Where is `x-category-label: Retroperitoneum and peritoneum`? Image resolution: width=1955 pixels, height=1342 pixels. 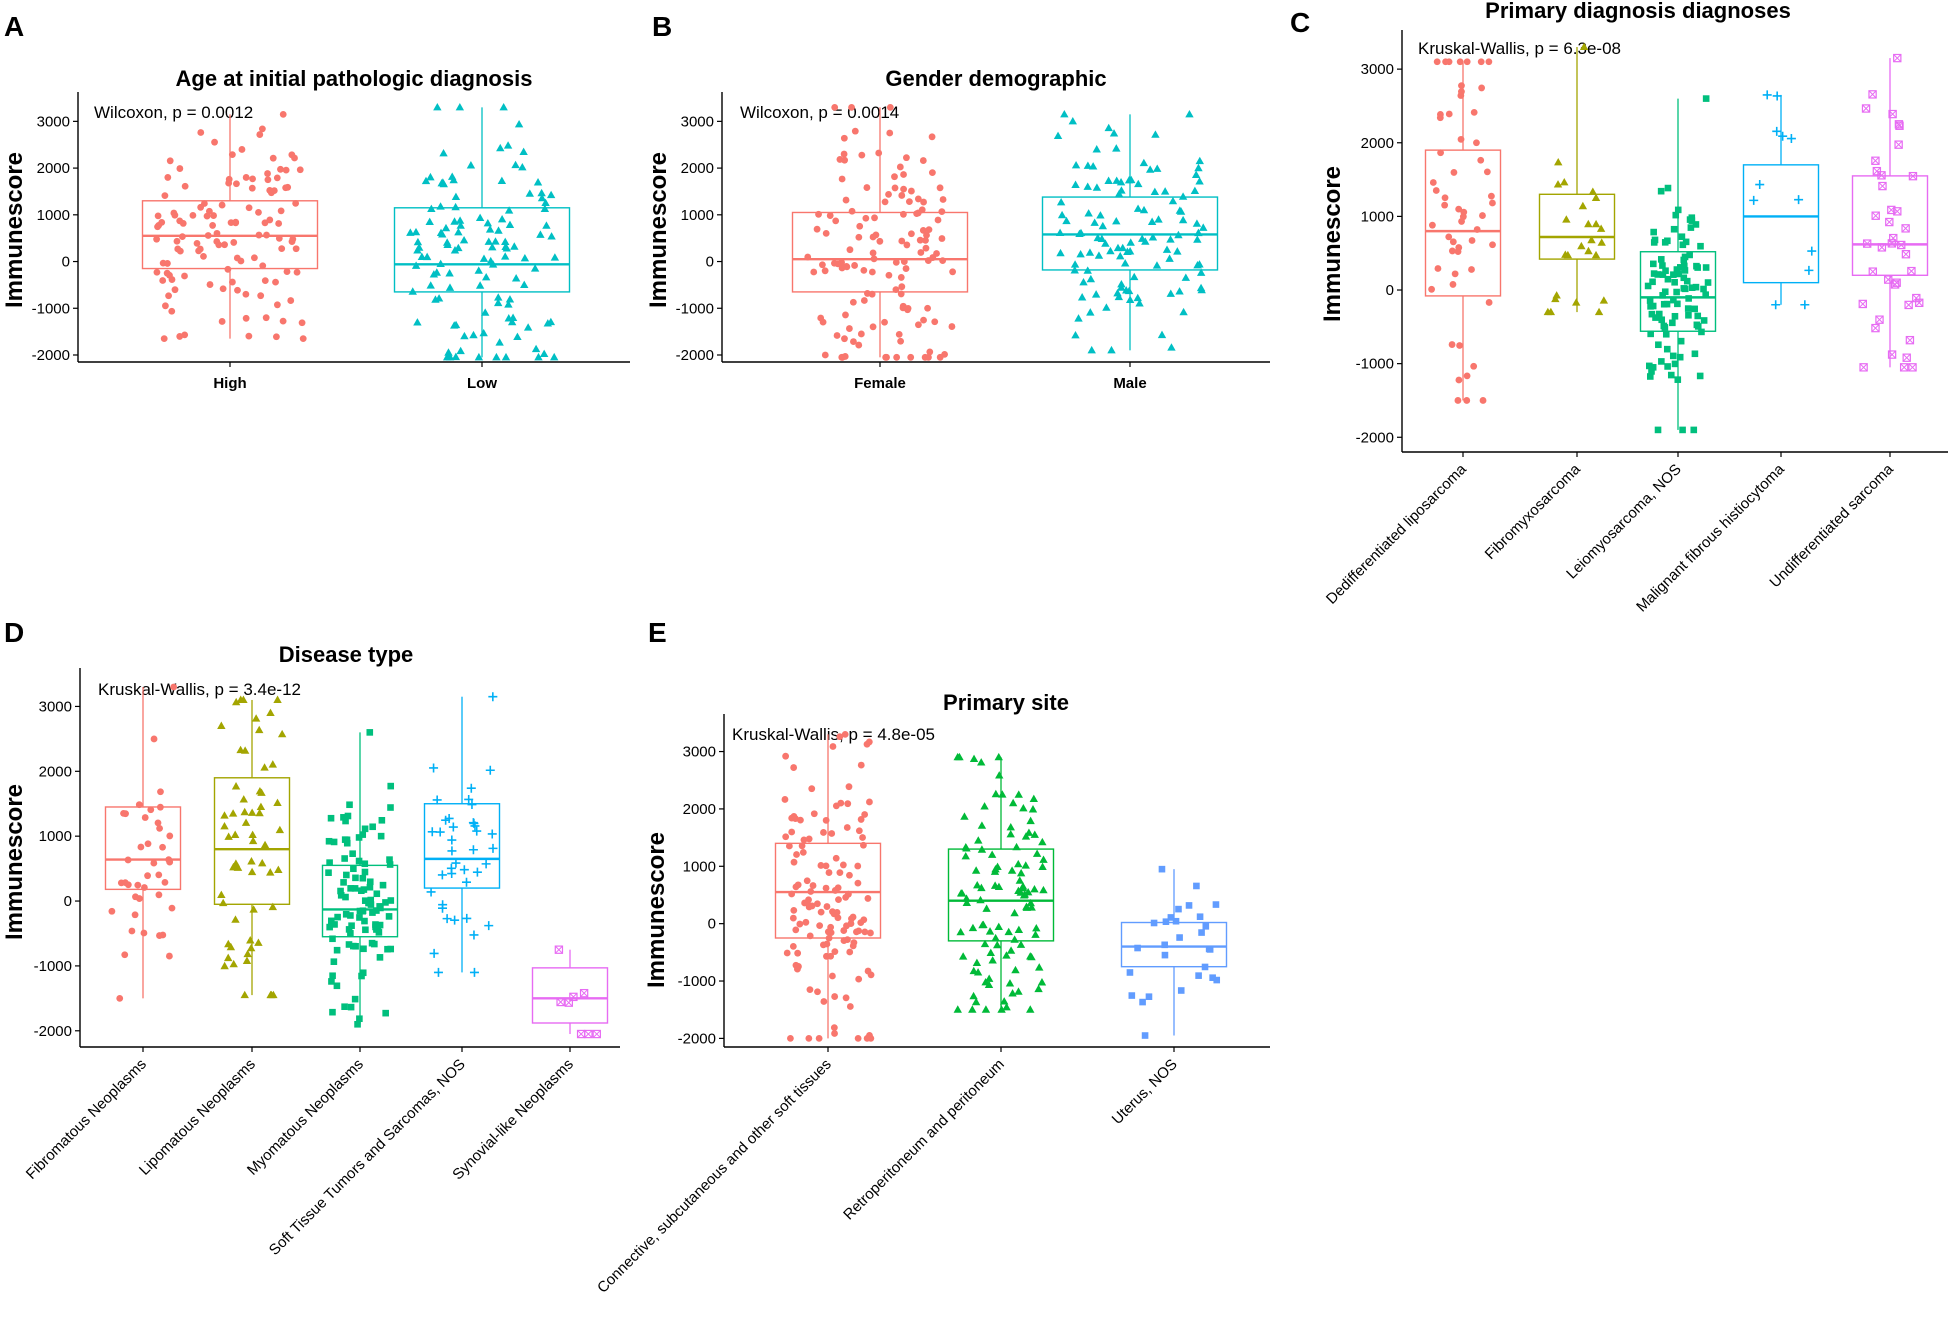
x-category-label: Retroperitoneum and peritoneum is located at coordinates (924, 1140).